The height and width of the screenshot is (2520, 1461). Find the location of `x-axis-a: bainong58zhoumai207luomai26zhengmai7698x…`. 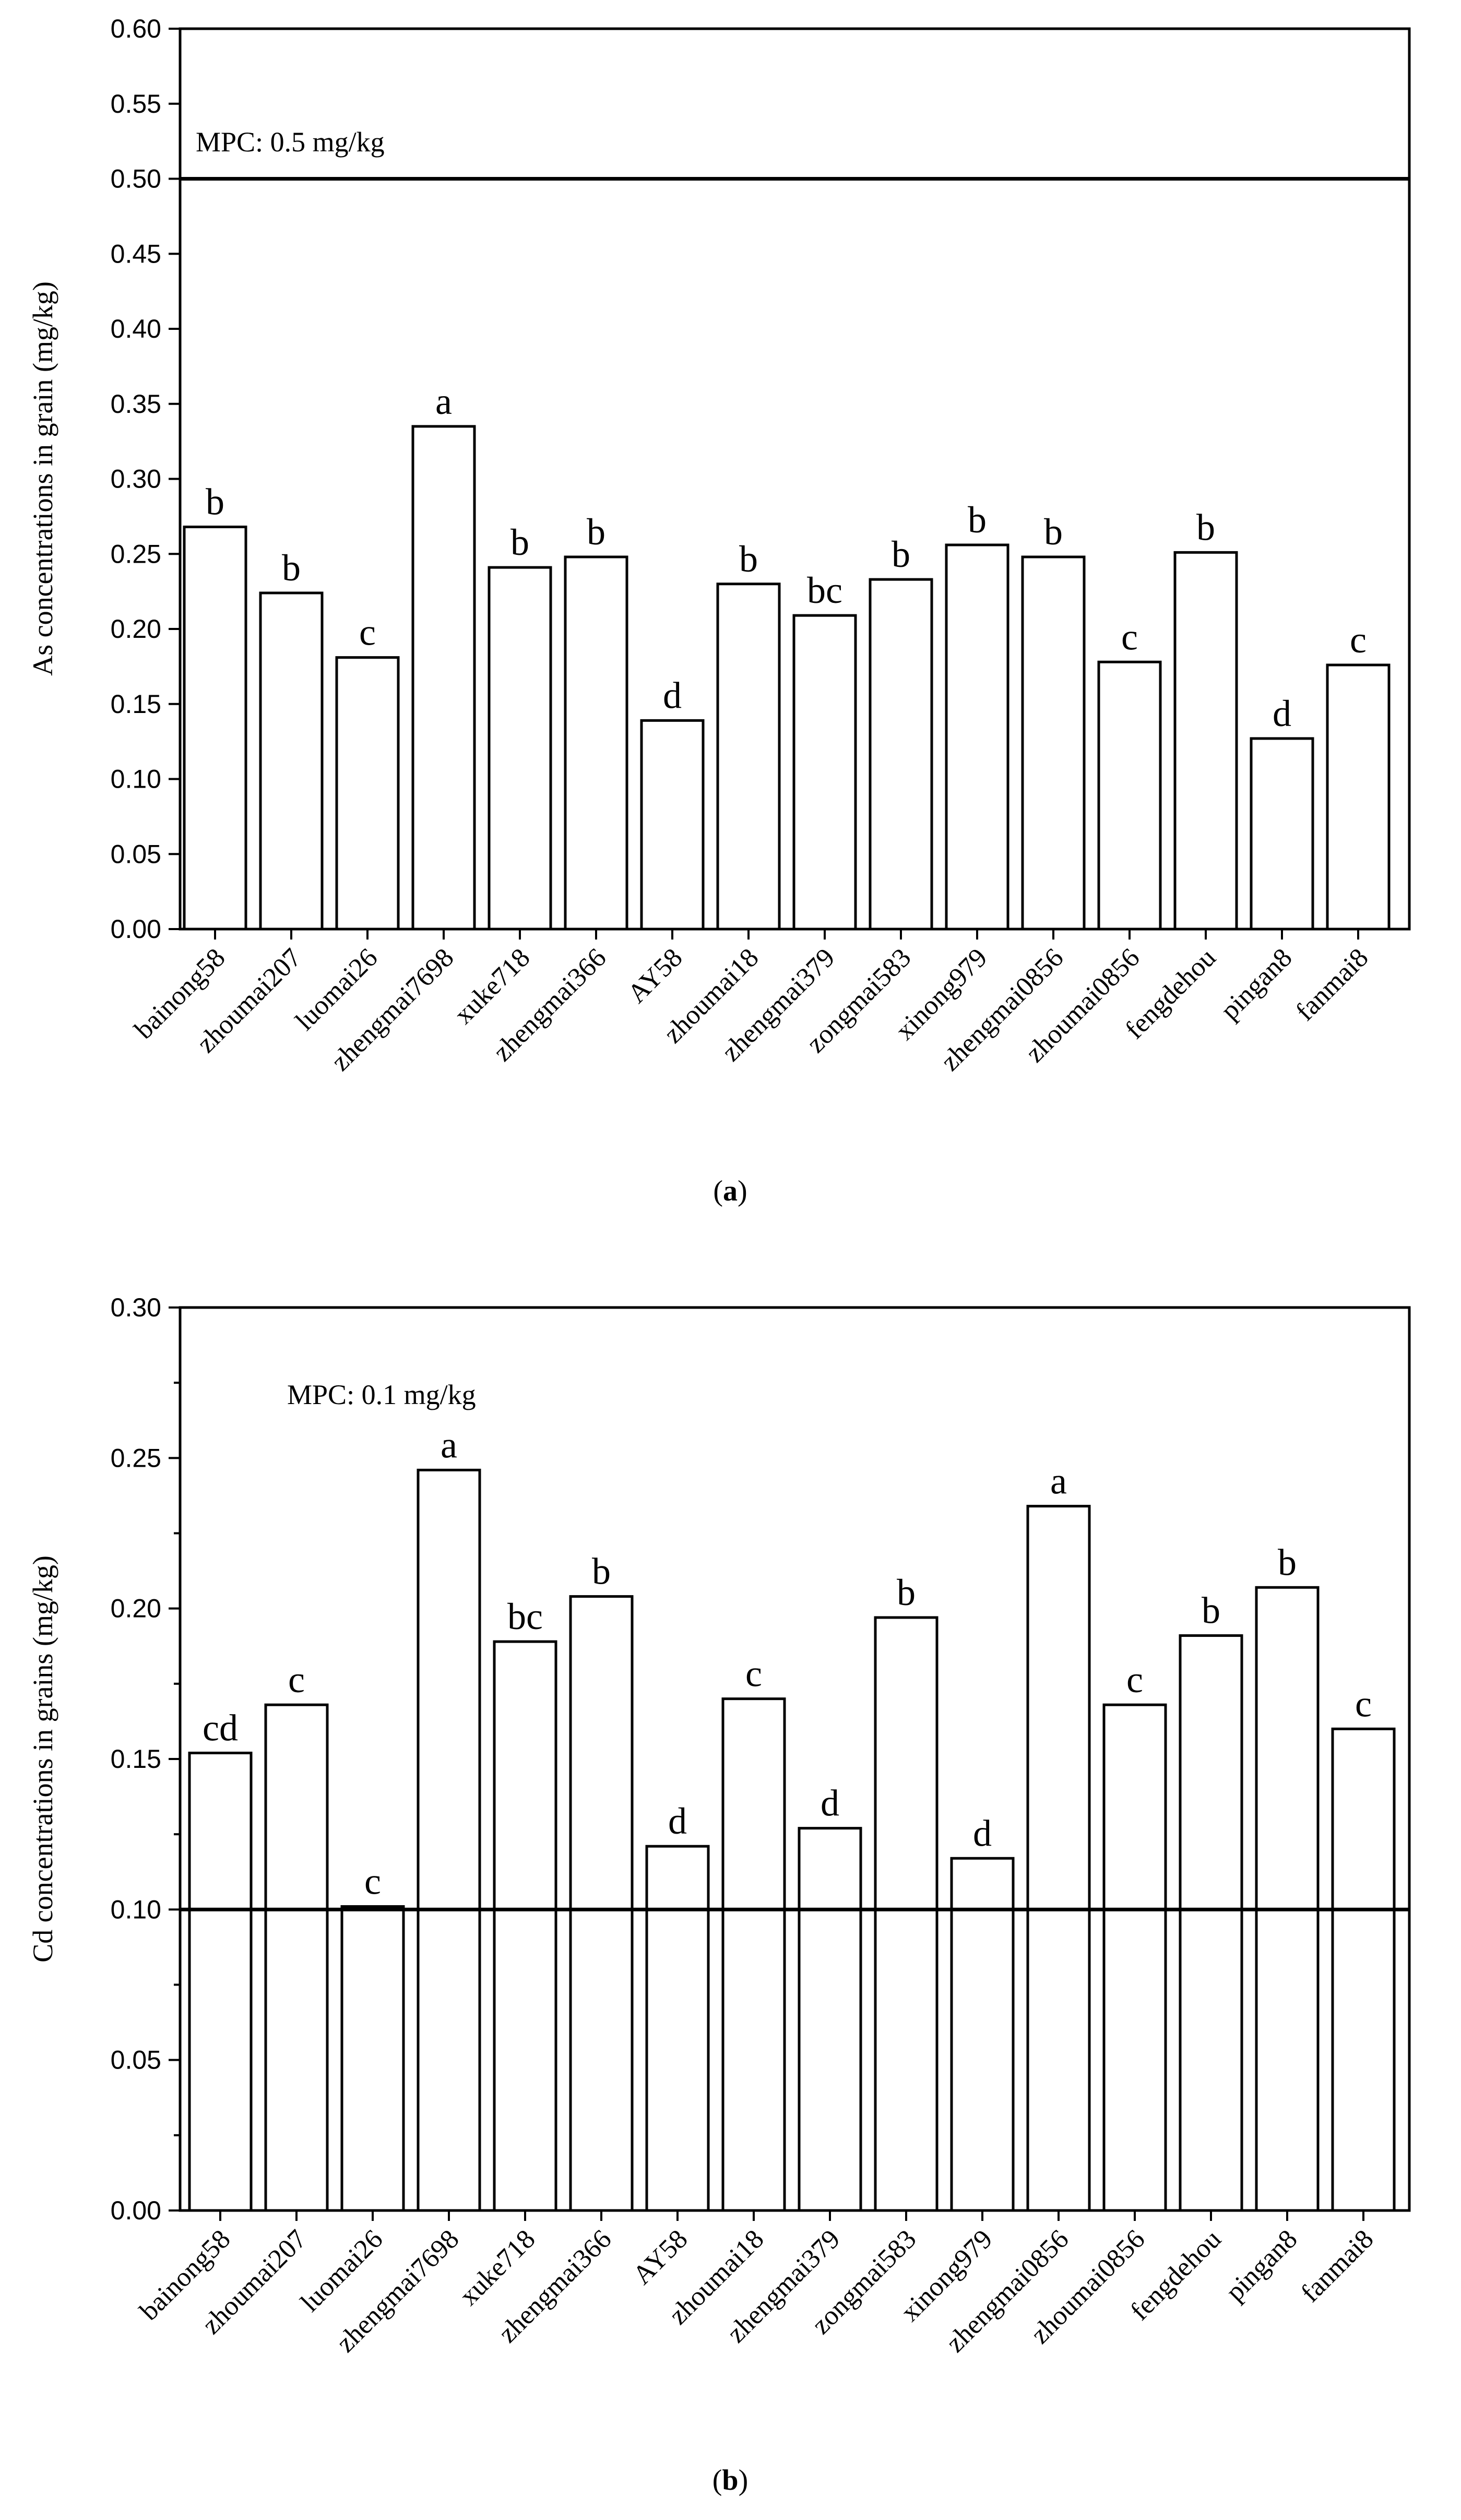

x-axis-a: bainong58zhoumai207luomai26zhengmai7698x… is located at coordinates (751, 1003).